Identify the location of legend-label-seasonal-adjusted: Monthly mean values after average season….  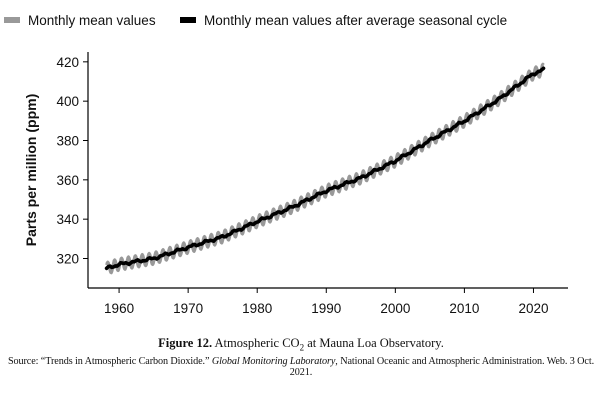
(355, 20).